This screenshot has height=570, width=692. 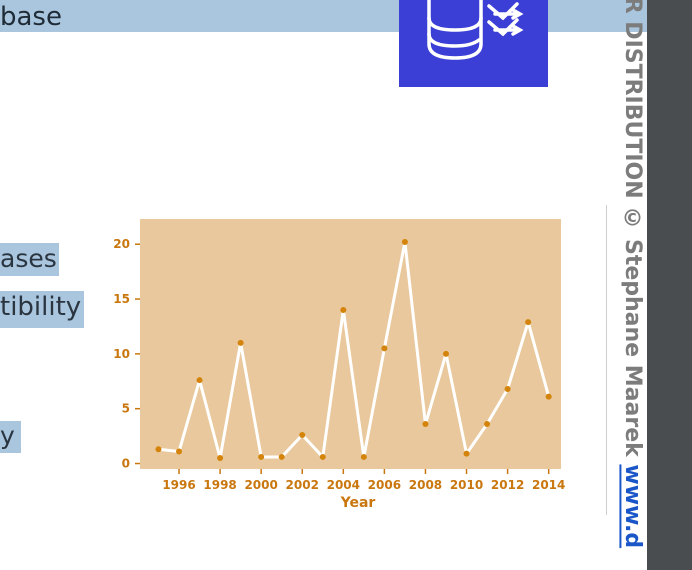 I want to click on copyright-watermark: OR DISTRIBUTION © Stephane Maarek www.d, so click(x=632, y=285).